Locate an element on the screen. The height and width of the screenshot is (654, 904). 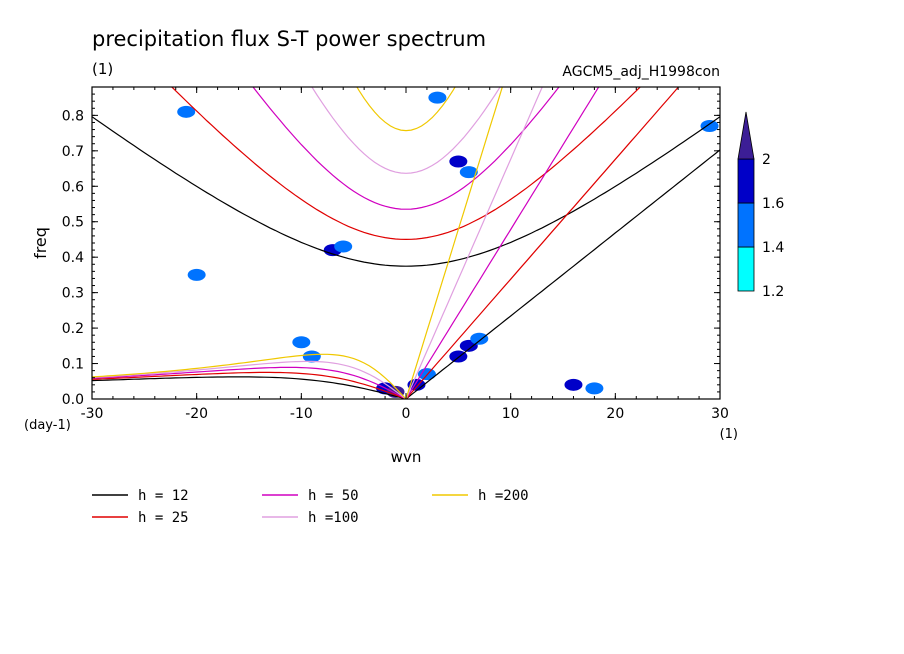
x-tick-label: -20 is located at coordinates (196, 414).